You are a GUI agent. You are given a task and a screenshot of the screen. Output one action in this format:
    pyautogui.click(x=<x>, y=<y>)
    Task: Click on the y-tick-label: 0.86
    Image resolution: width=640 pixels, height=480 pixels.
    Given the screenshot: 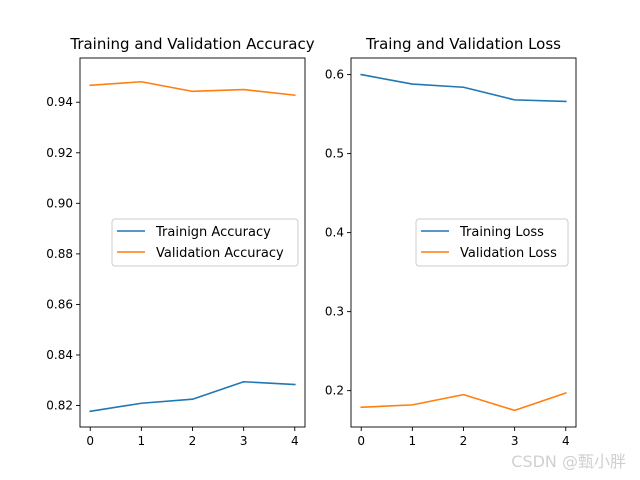 What is the action you would take?
    pyautogui.click(x=59, y=304)
    